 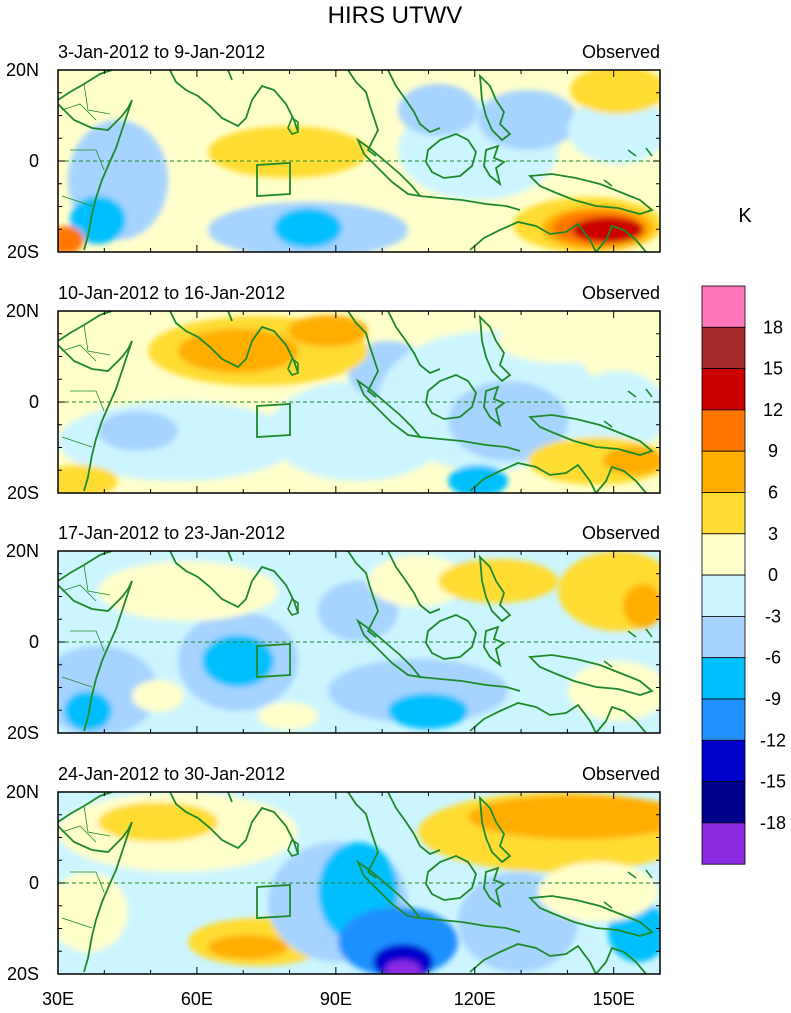 What do you see at coordinates (614, 999) in the screenshot?
I see `x-tick-label: 150E` at bounding box center [614, 999].